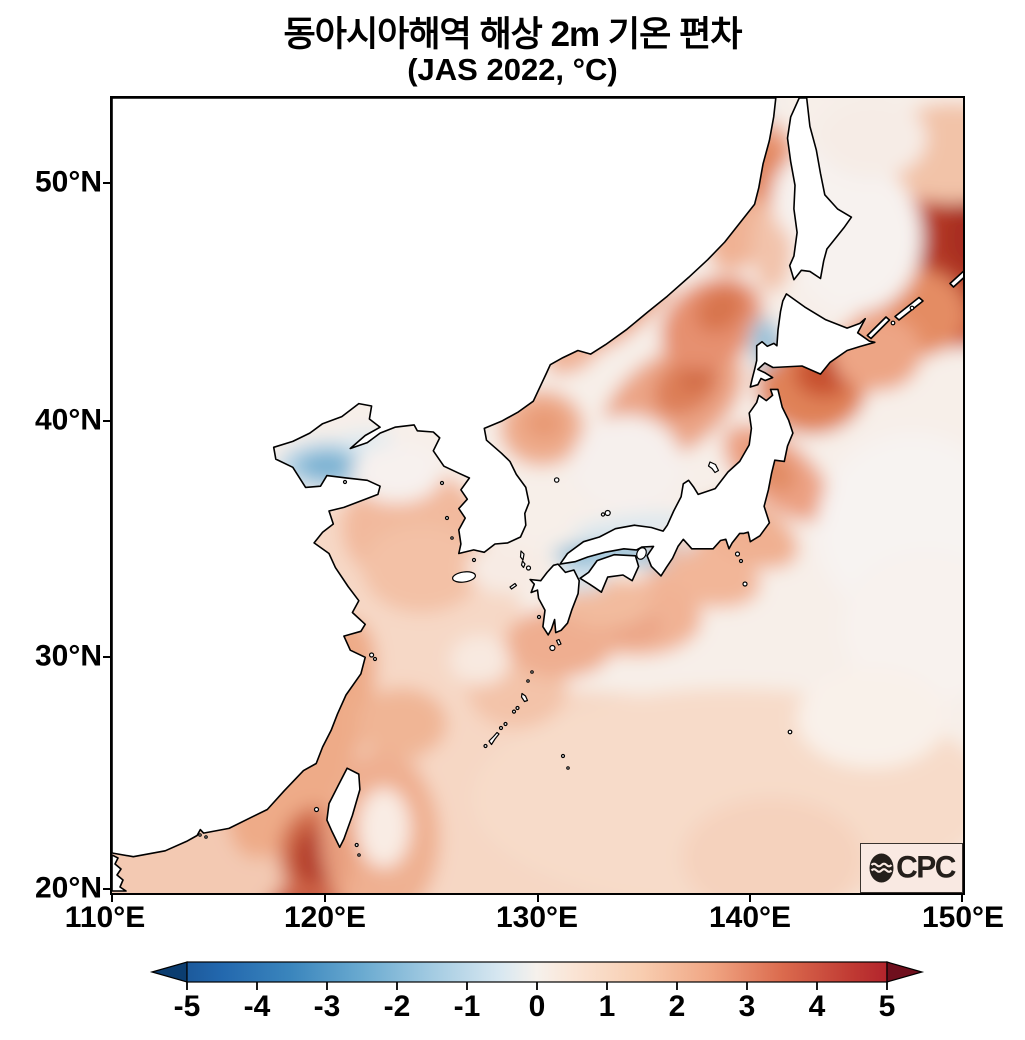 The width and height of the screenshot is (1025, 1040). Describe the element at coordinates (68, 420) in the screenshot. I see `lat-tick-label: 40°N` at that location.